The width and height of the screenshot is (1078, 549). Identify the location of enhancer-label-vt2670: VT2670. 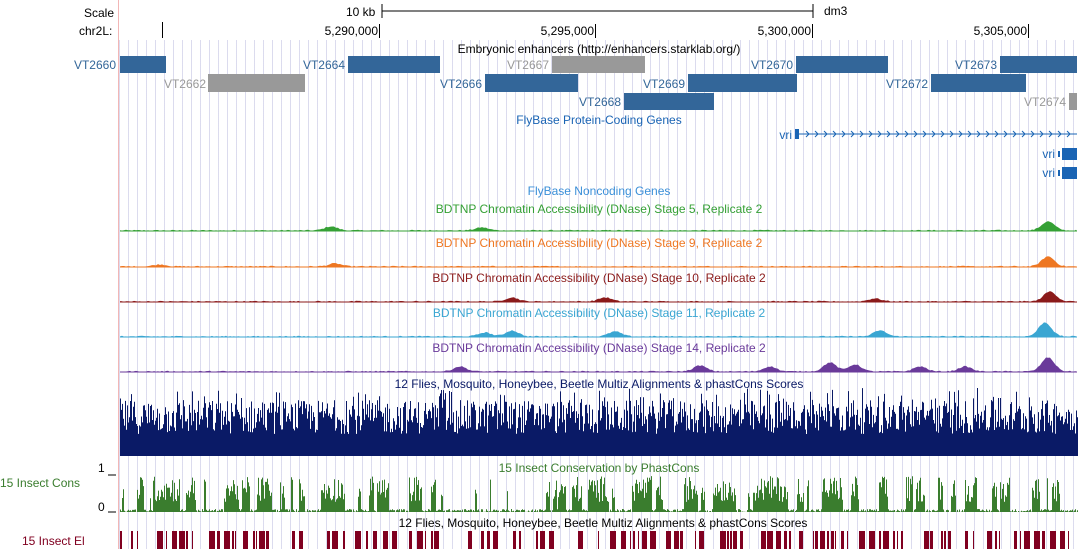
(771, 65).